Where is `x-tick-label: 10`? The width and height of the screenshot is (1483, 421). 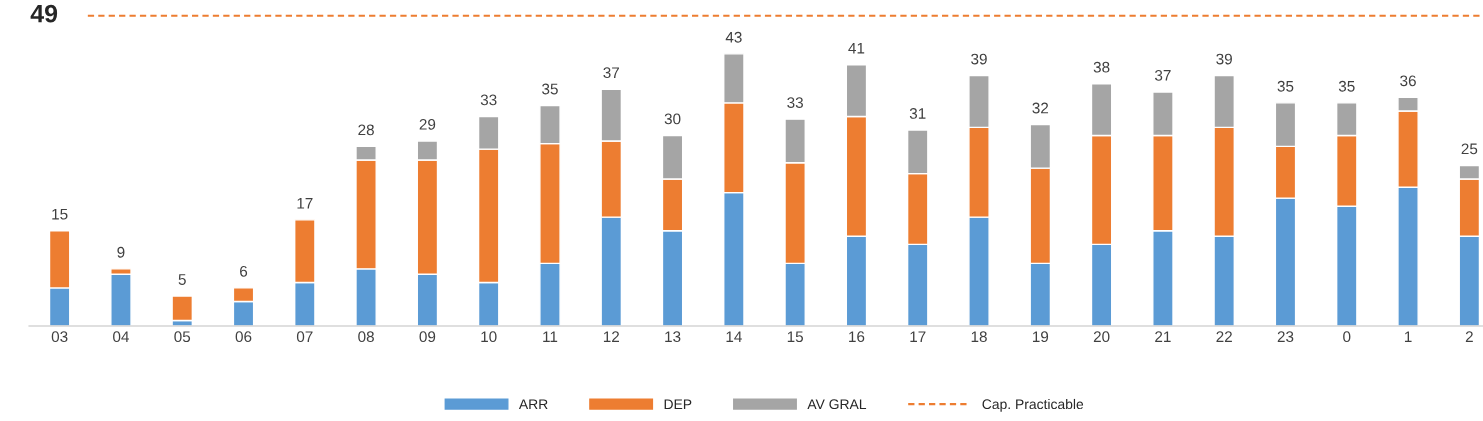
x-tick-label: 10 is located at coordinates (489, 337).